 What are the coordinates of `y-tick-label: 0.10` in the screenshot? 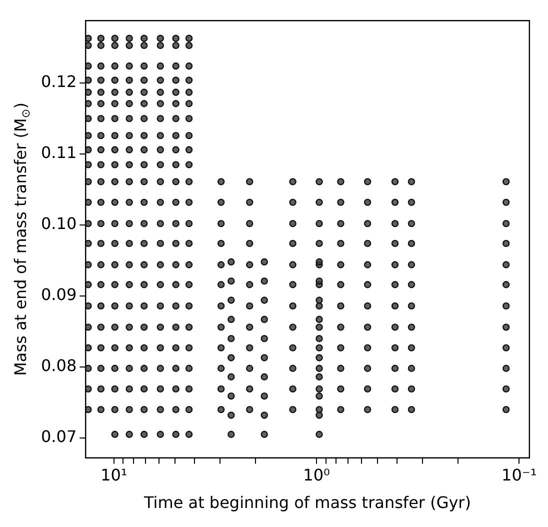 It's located at (59, 224).